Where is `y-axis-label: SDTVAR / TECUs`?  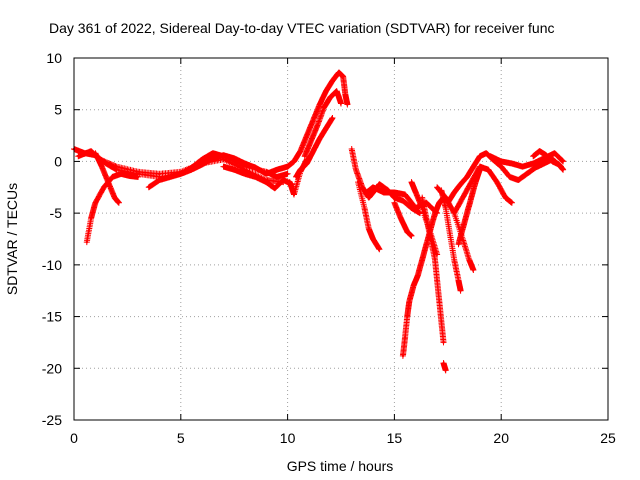
y-axis-label: SDTVAR / TECUs is located at coordinates (12, 239).